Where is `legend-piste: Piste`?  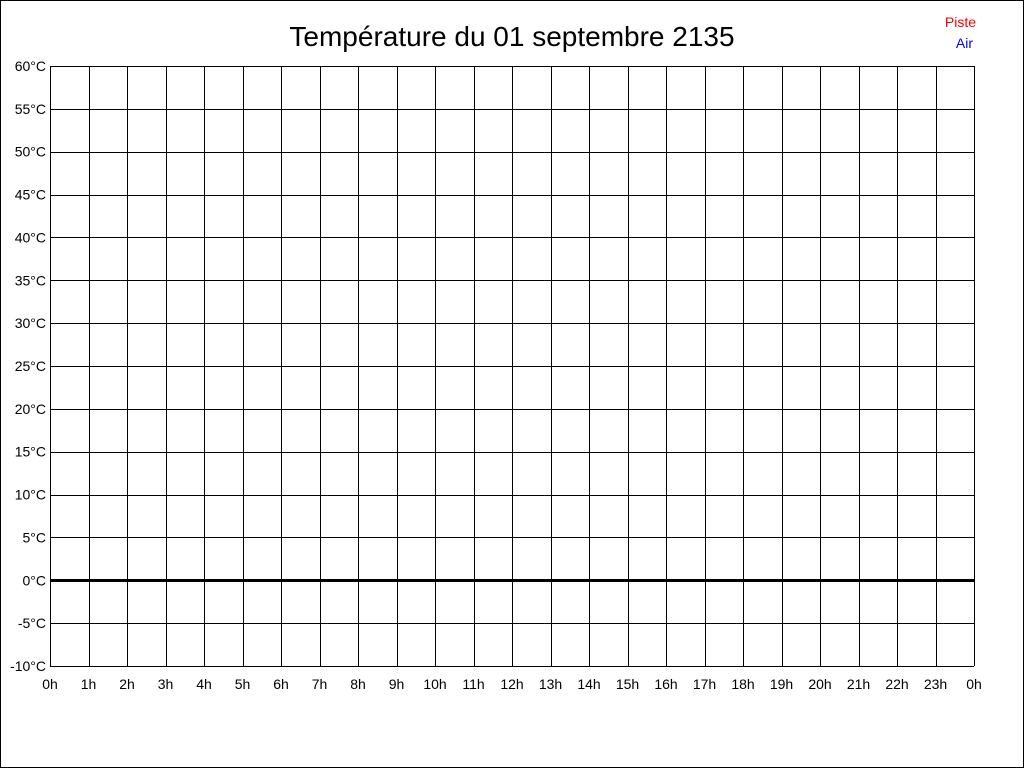
legend-piste: Piste is located at coordinates (960, 22).